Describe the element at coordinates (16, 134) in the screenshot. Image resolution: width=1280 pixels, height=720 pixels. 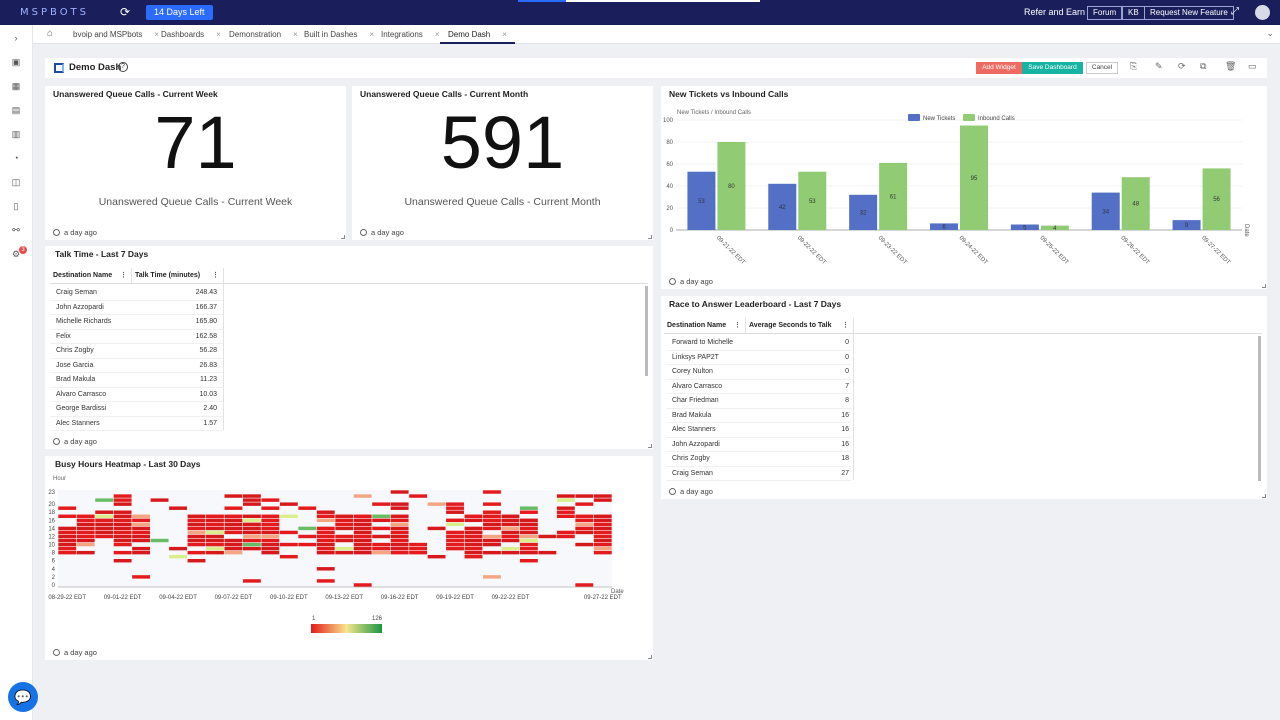
I see `table-icon: ▥` at that location.